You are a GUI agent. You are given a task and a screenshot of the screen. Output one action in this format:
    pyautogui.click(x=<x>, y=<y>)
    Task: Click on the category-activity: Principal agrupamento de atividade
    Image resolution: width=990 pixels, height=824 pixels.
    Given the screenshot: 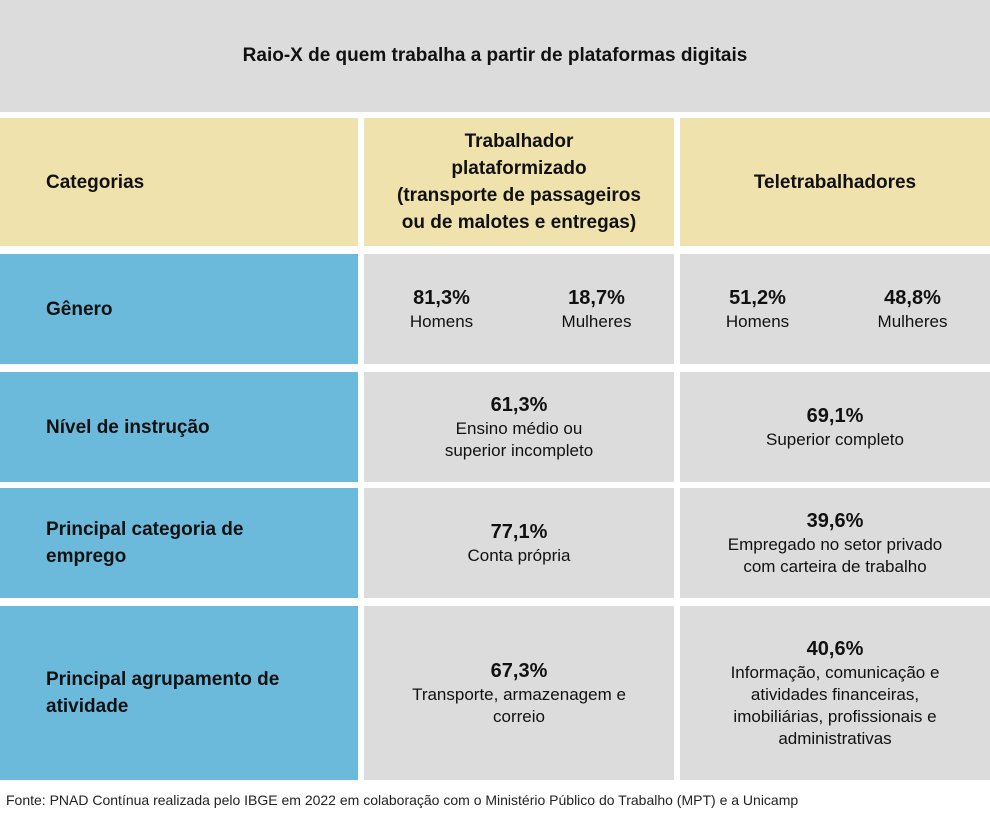 What is the action you would take?
    pyautogui.click(x=179, y=693)
    